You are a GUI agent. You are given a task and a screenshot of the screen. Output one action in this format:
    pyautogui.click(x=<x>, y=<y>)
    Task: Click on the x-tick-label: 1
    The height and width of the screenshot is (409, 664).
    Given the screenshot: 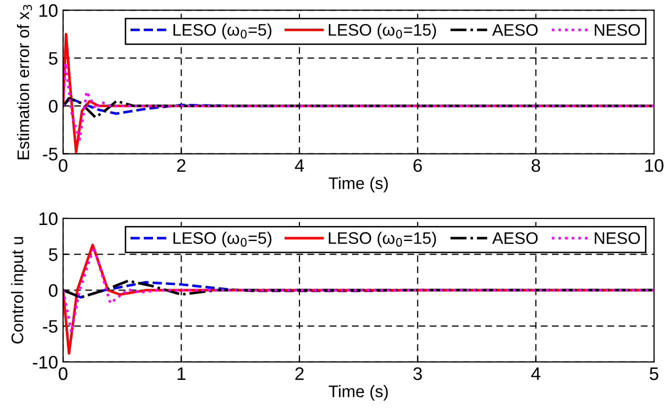 What is the action you would take?
    pyautogui.click(x=182, y=373)
    